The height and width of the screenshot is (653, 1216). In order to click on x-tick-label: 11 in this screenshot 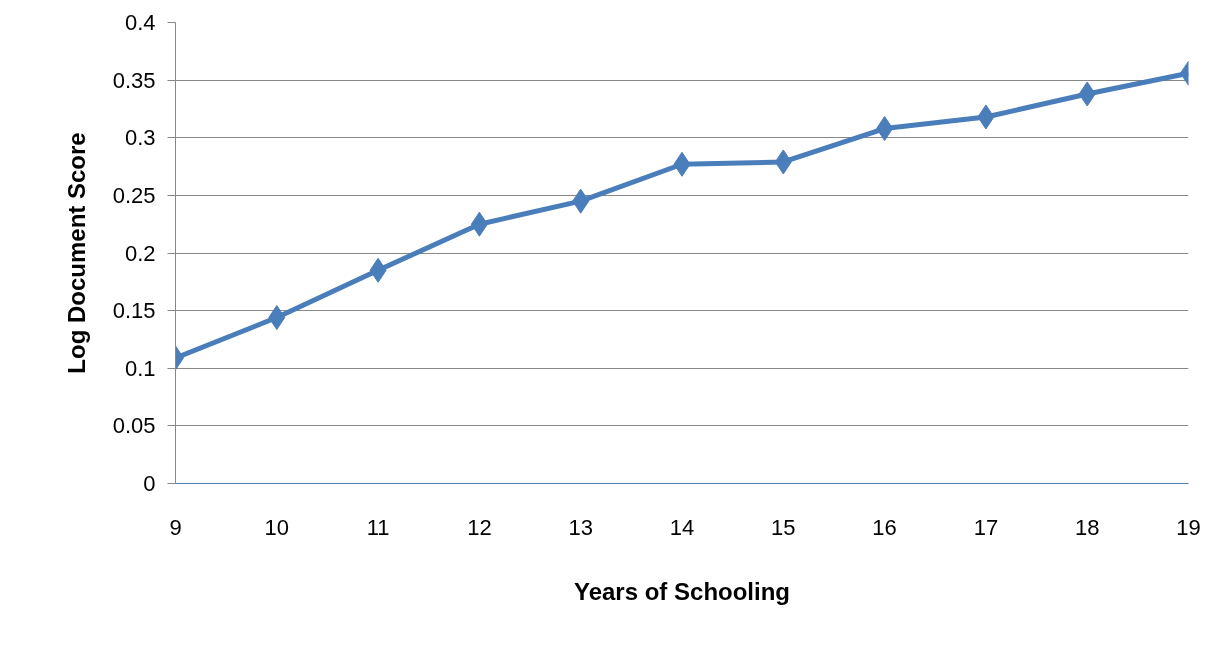, I will do `click(378, 527)`.